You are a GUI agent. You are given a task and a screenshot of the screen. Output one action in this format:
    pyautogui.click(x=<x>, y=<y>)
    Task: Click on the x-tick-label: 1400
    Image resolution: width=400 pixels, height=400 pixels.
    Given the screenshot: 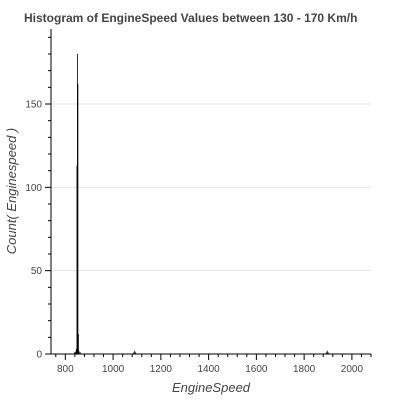 What is the action you would take?
    pyautogui.click(x=208, y=369)
    